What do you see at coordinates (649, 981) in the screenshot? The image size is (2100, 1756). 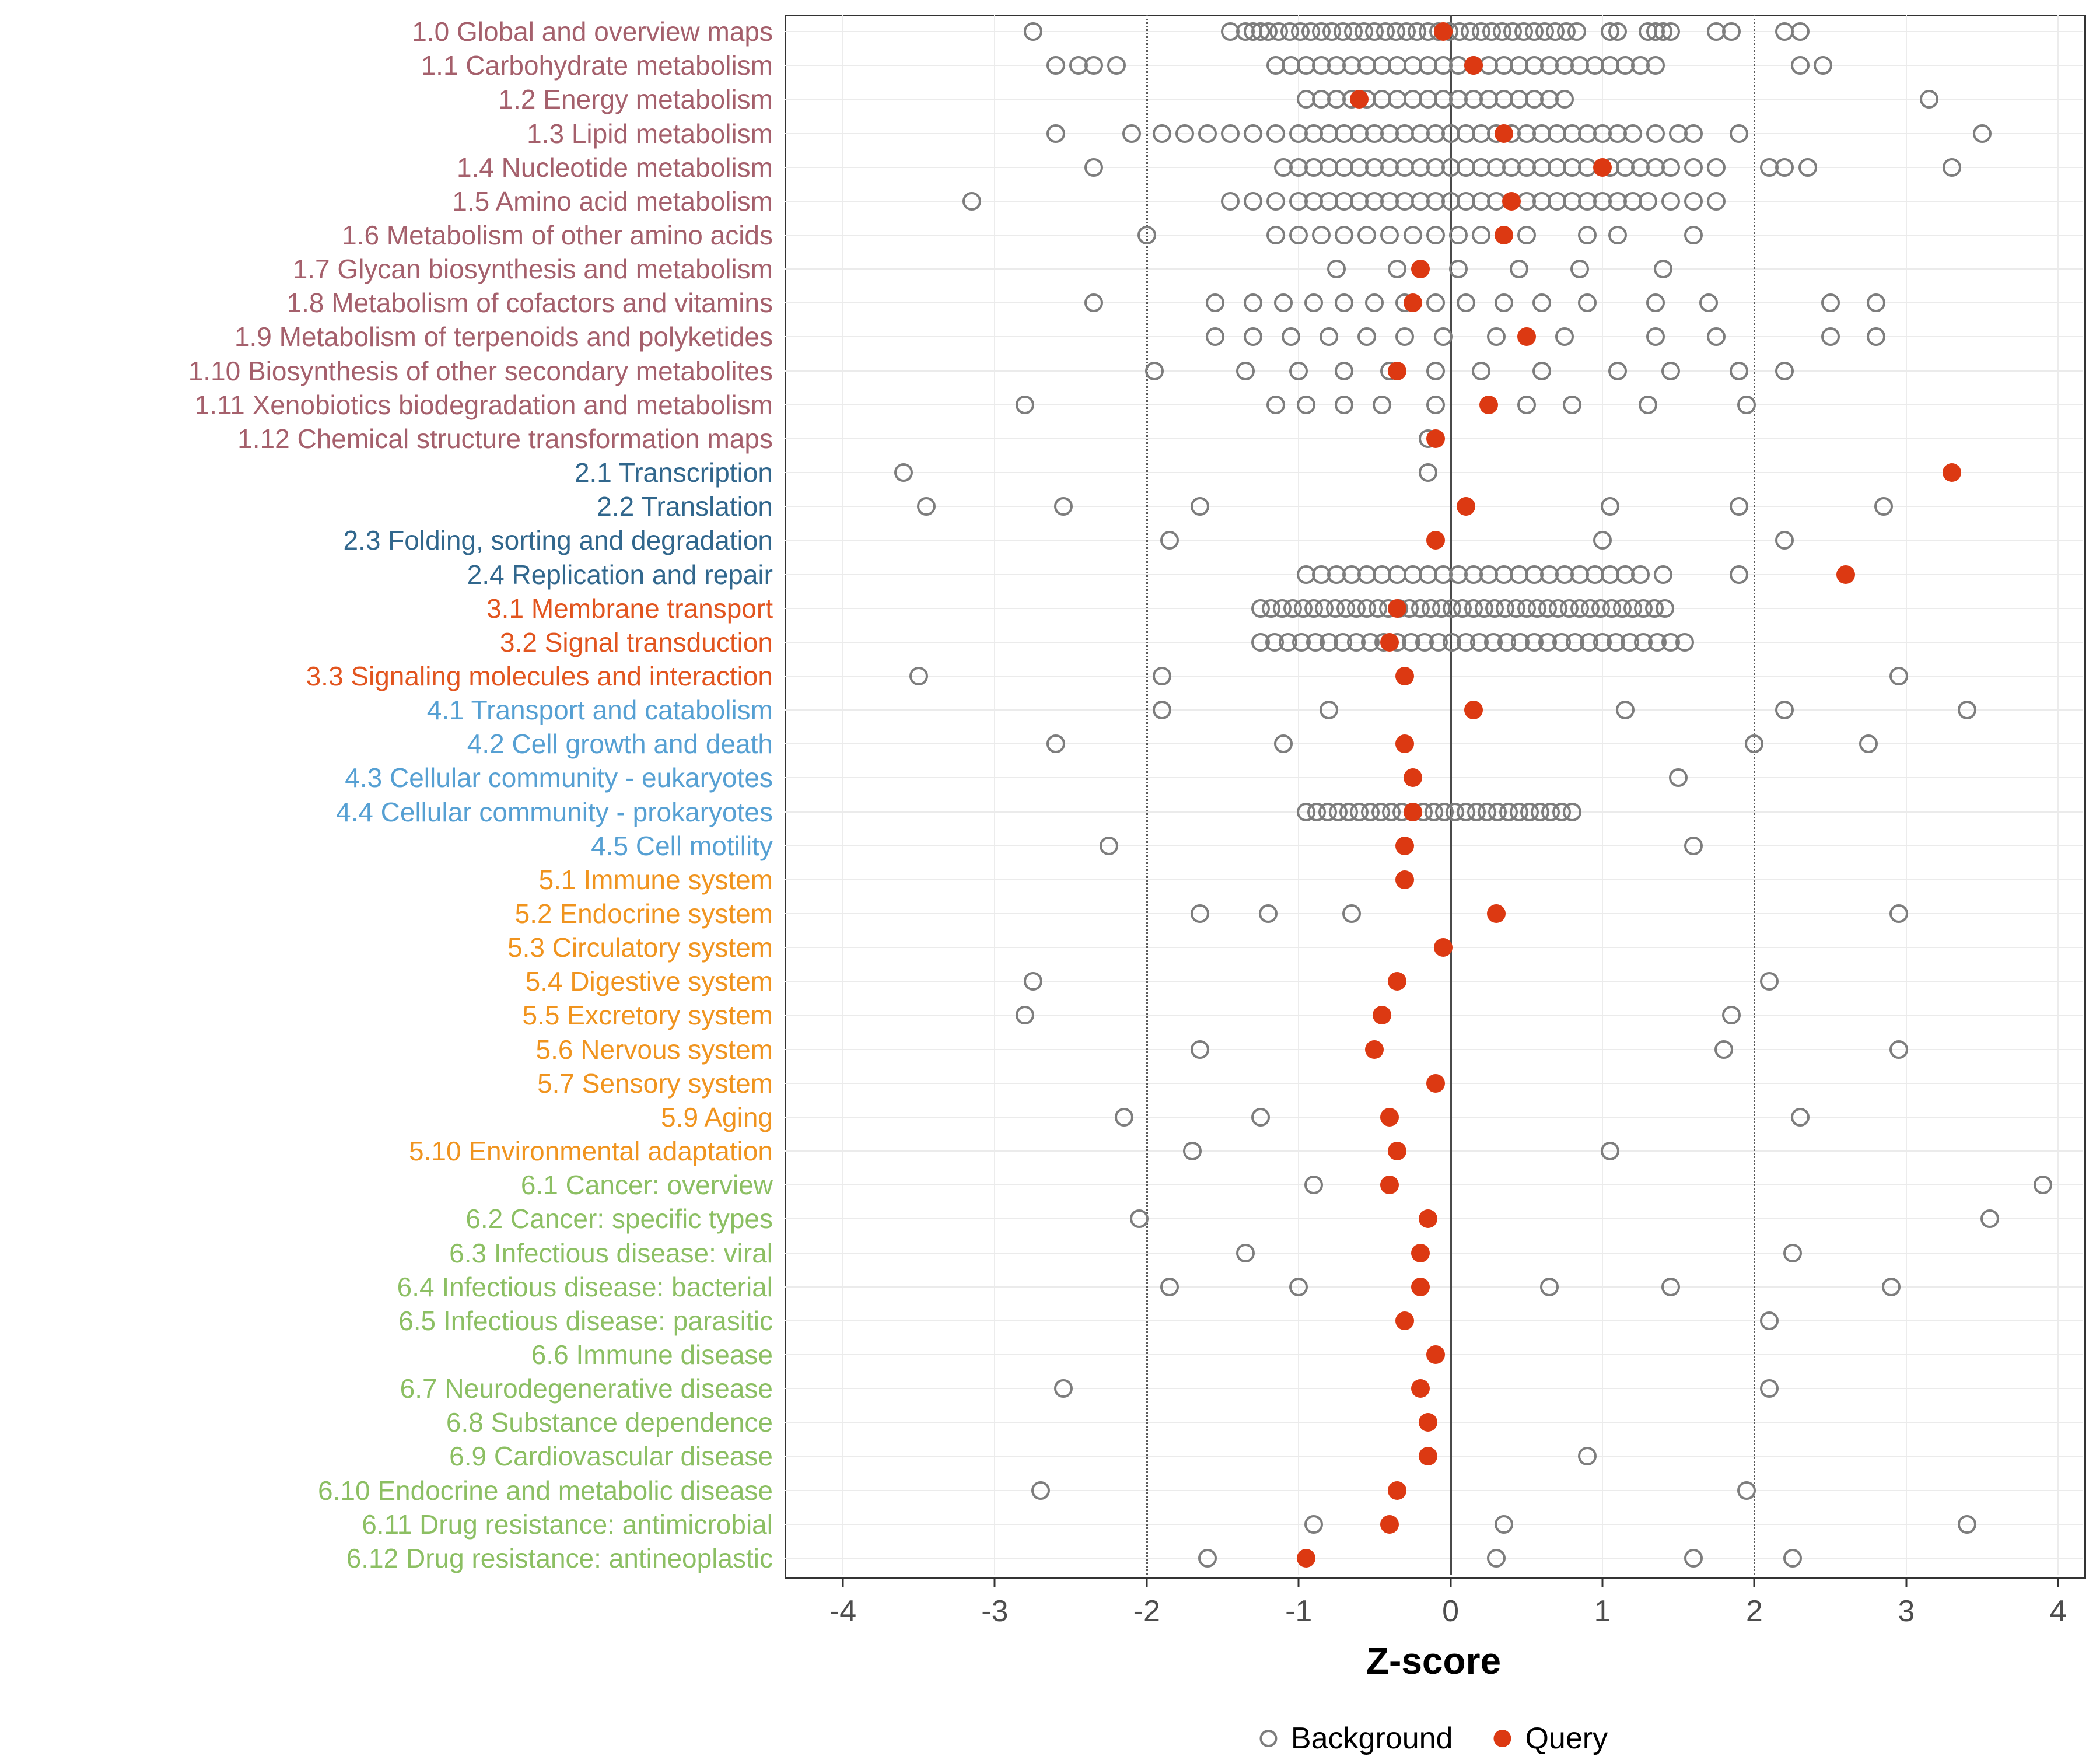 I see `y-axis-label: 5.4 Digestive system` at bounding box center [649, 981].